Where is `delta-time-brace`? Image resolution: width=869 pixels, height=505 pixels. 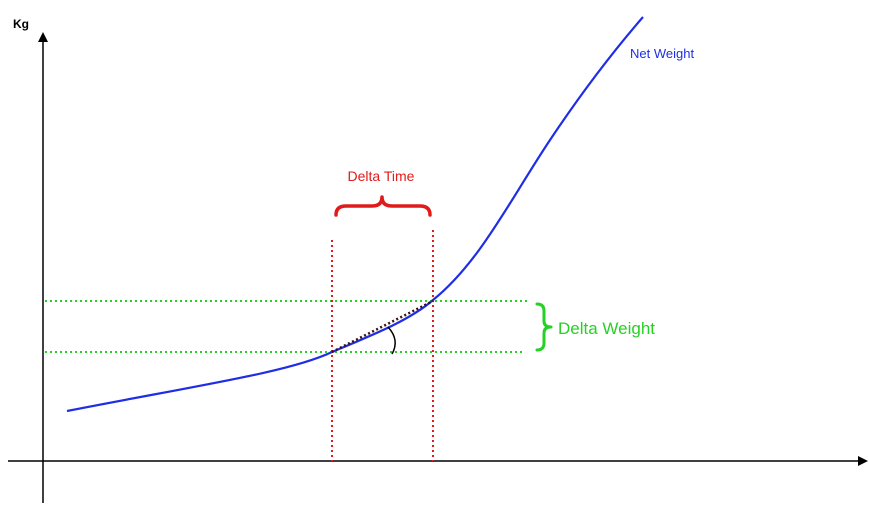 delta-time-brace is located at coordinates (383, 206).